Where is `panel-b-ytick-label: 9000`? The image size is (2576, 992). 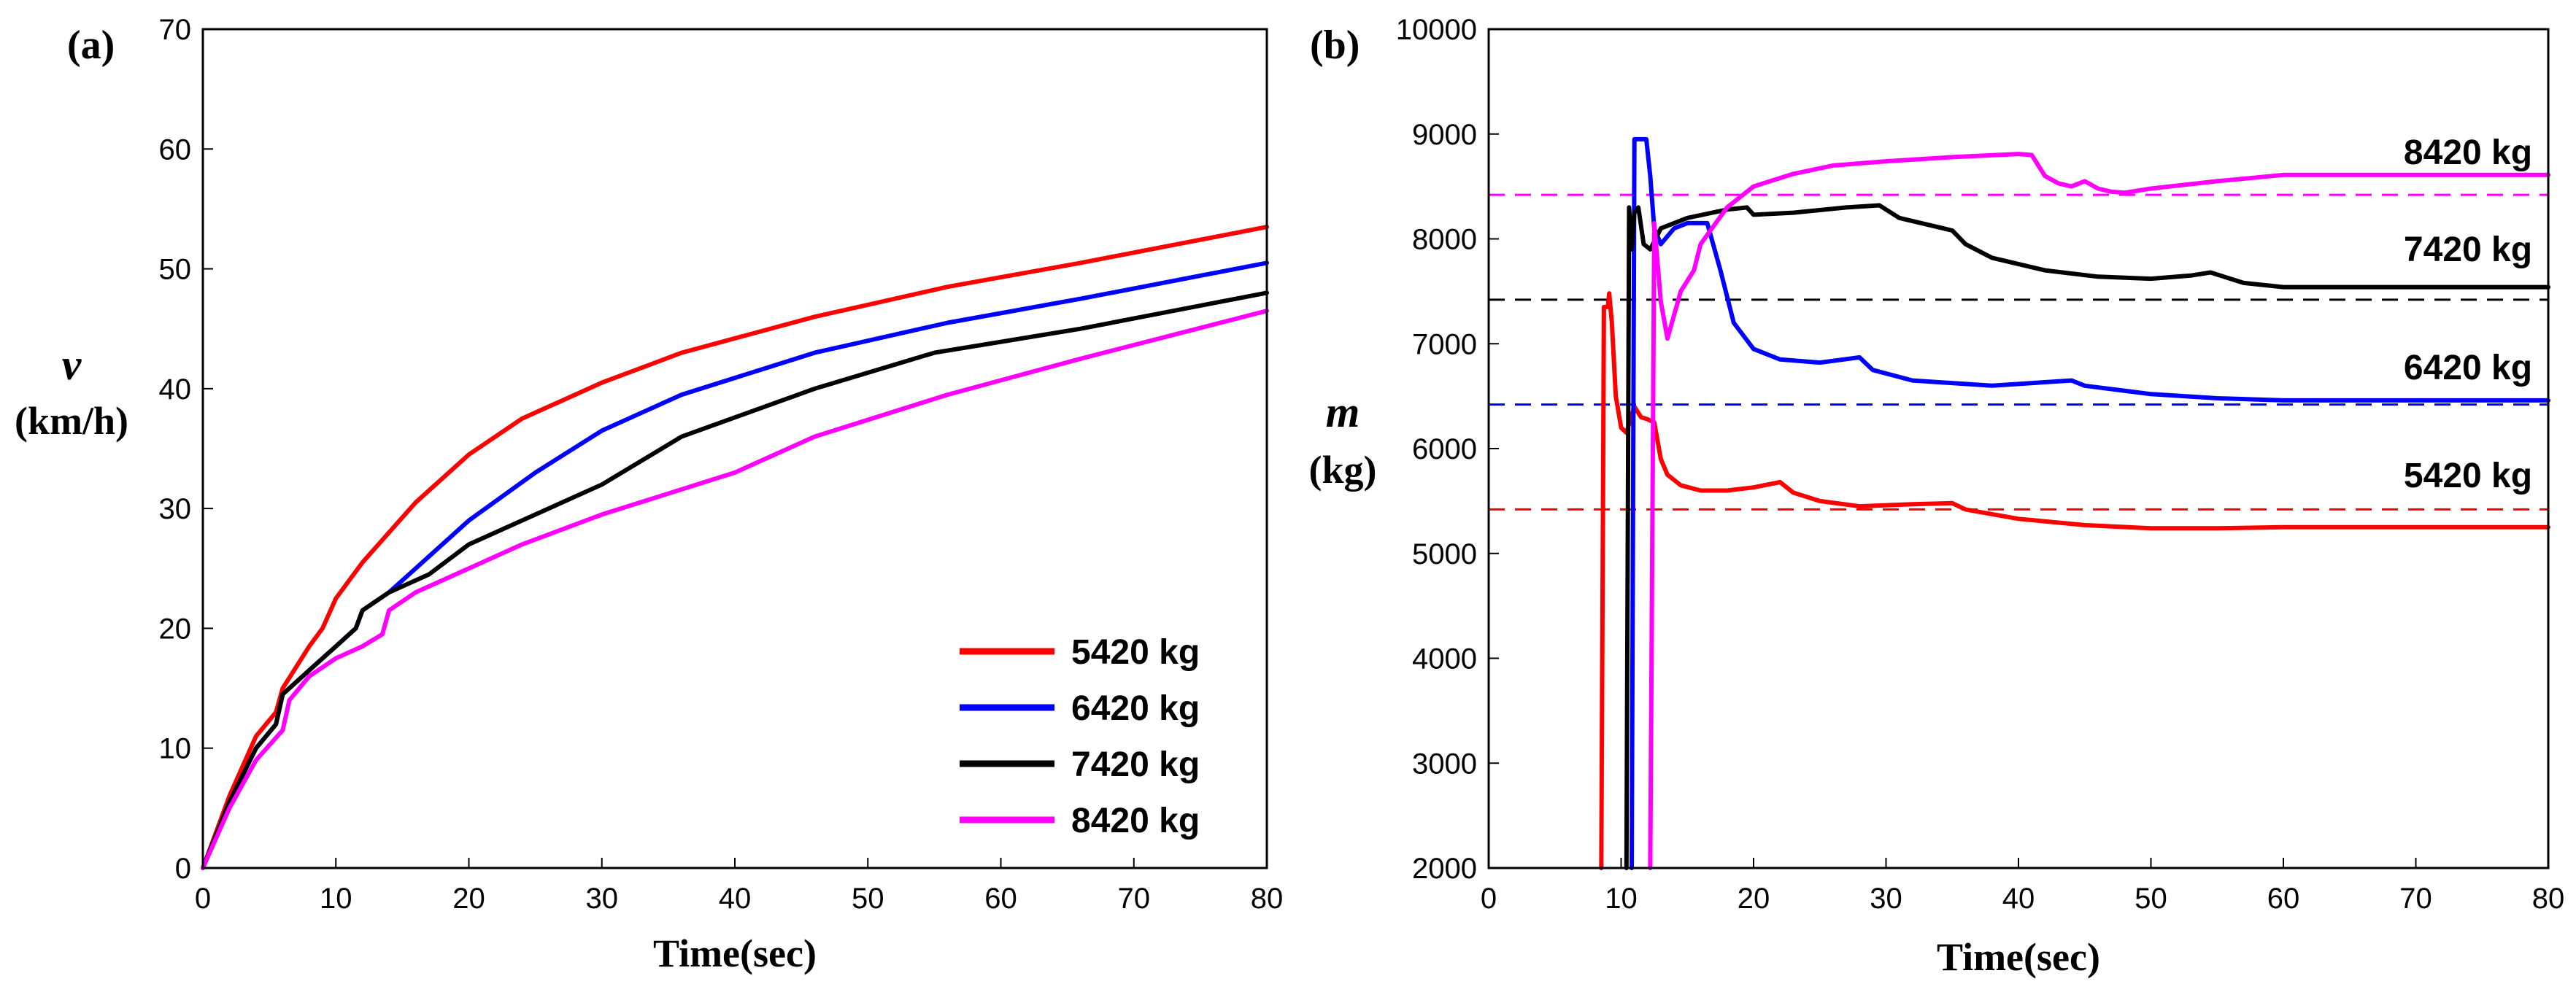 panel-b-ytick-label: 9000 is located at coordinates (1444, 135).